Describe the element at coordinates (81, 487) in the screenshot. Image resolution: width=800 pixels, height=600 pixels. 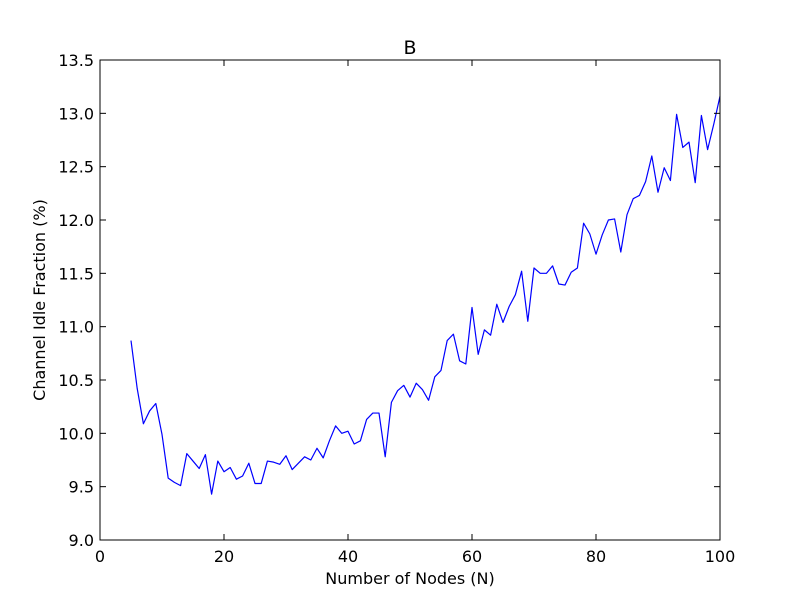
I see `y-tick-label-1: 9.5` at that location.